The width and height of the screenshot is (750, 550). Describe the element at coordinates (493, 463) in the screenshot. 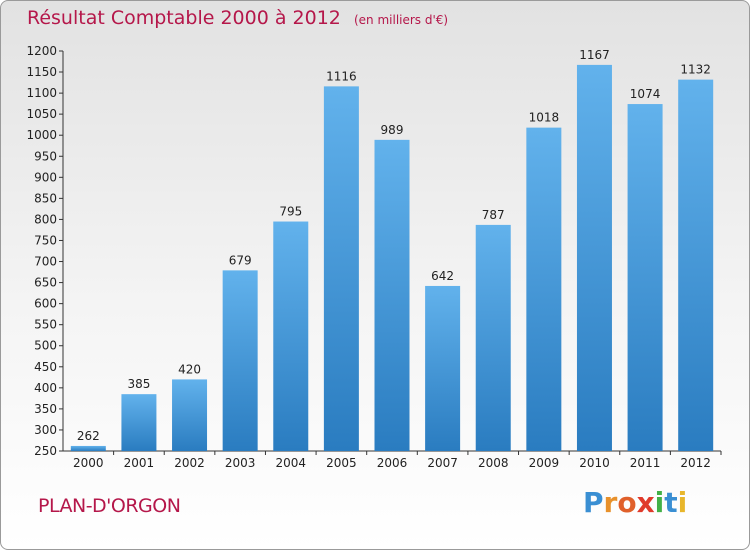

I see `x-tick-label: 2008` at that location.